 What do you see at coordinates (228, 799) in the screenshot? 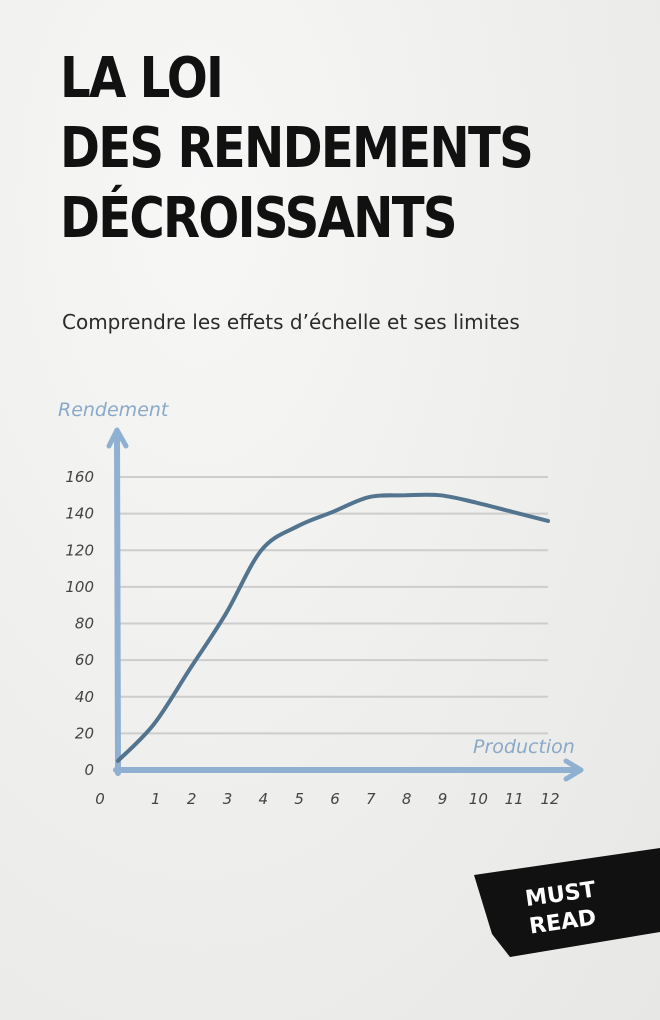
I see `x-tick-label: 3` at bounding box center [228, 799].